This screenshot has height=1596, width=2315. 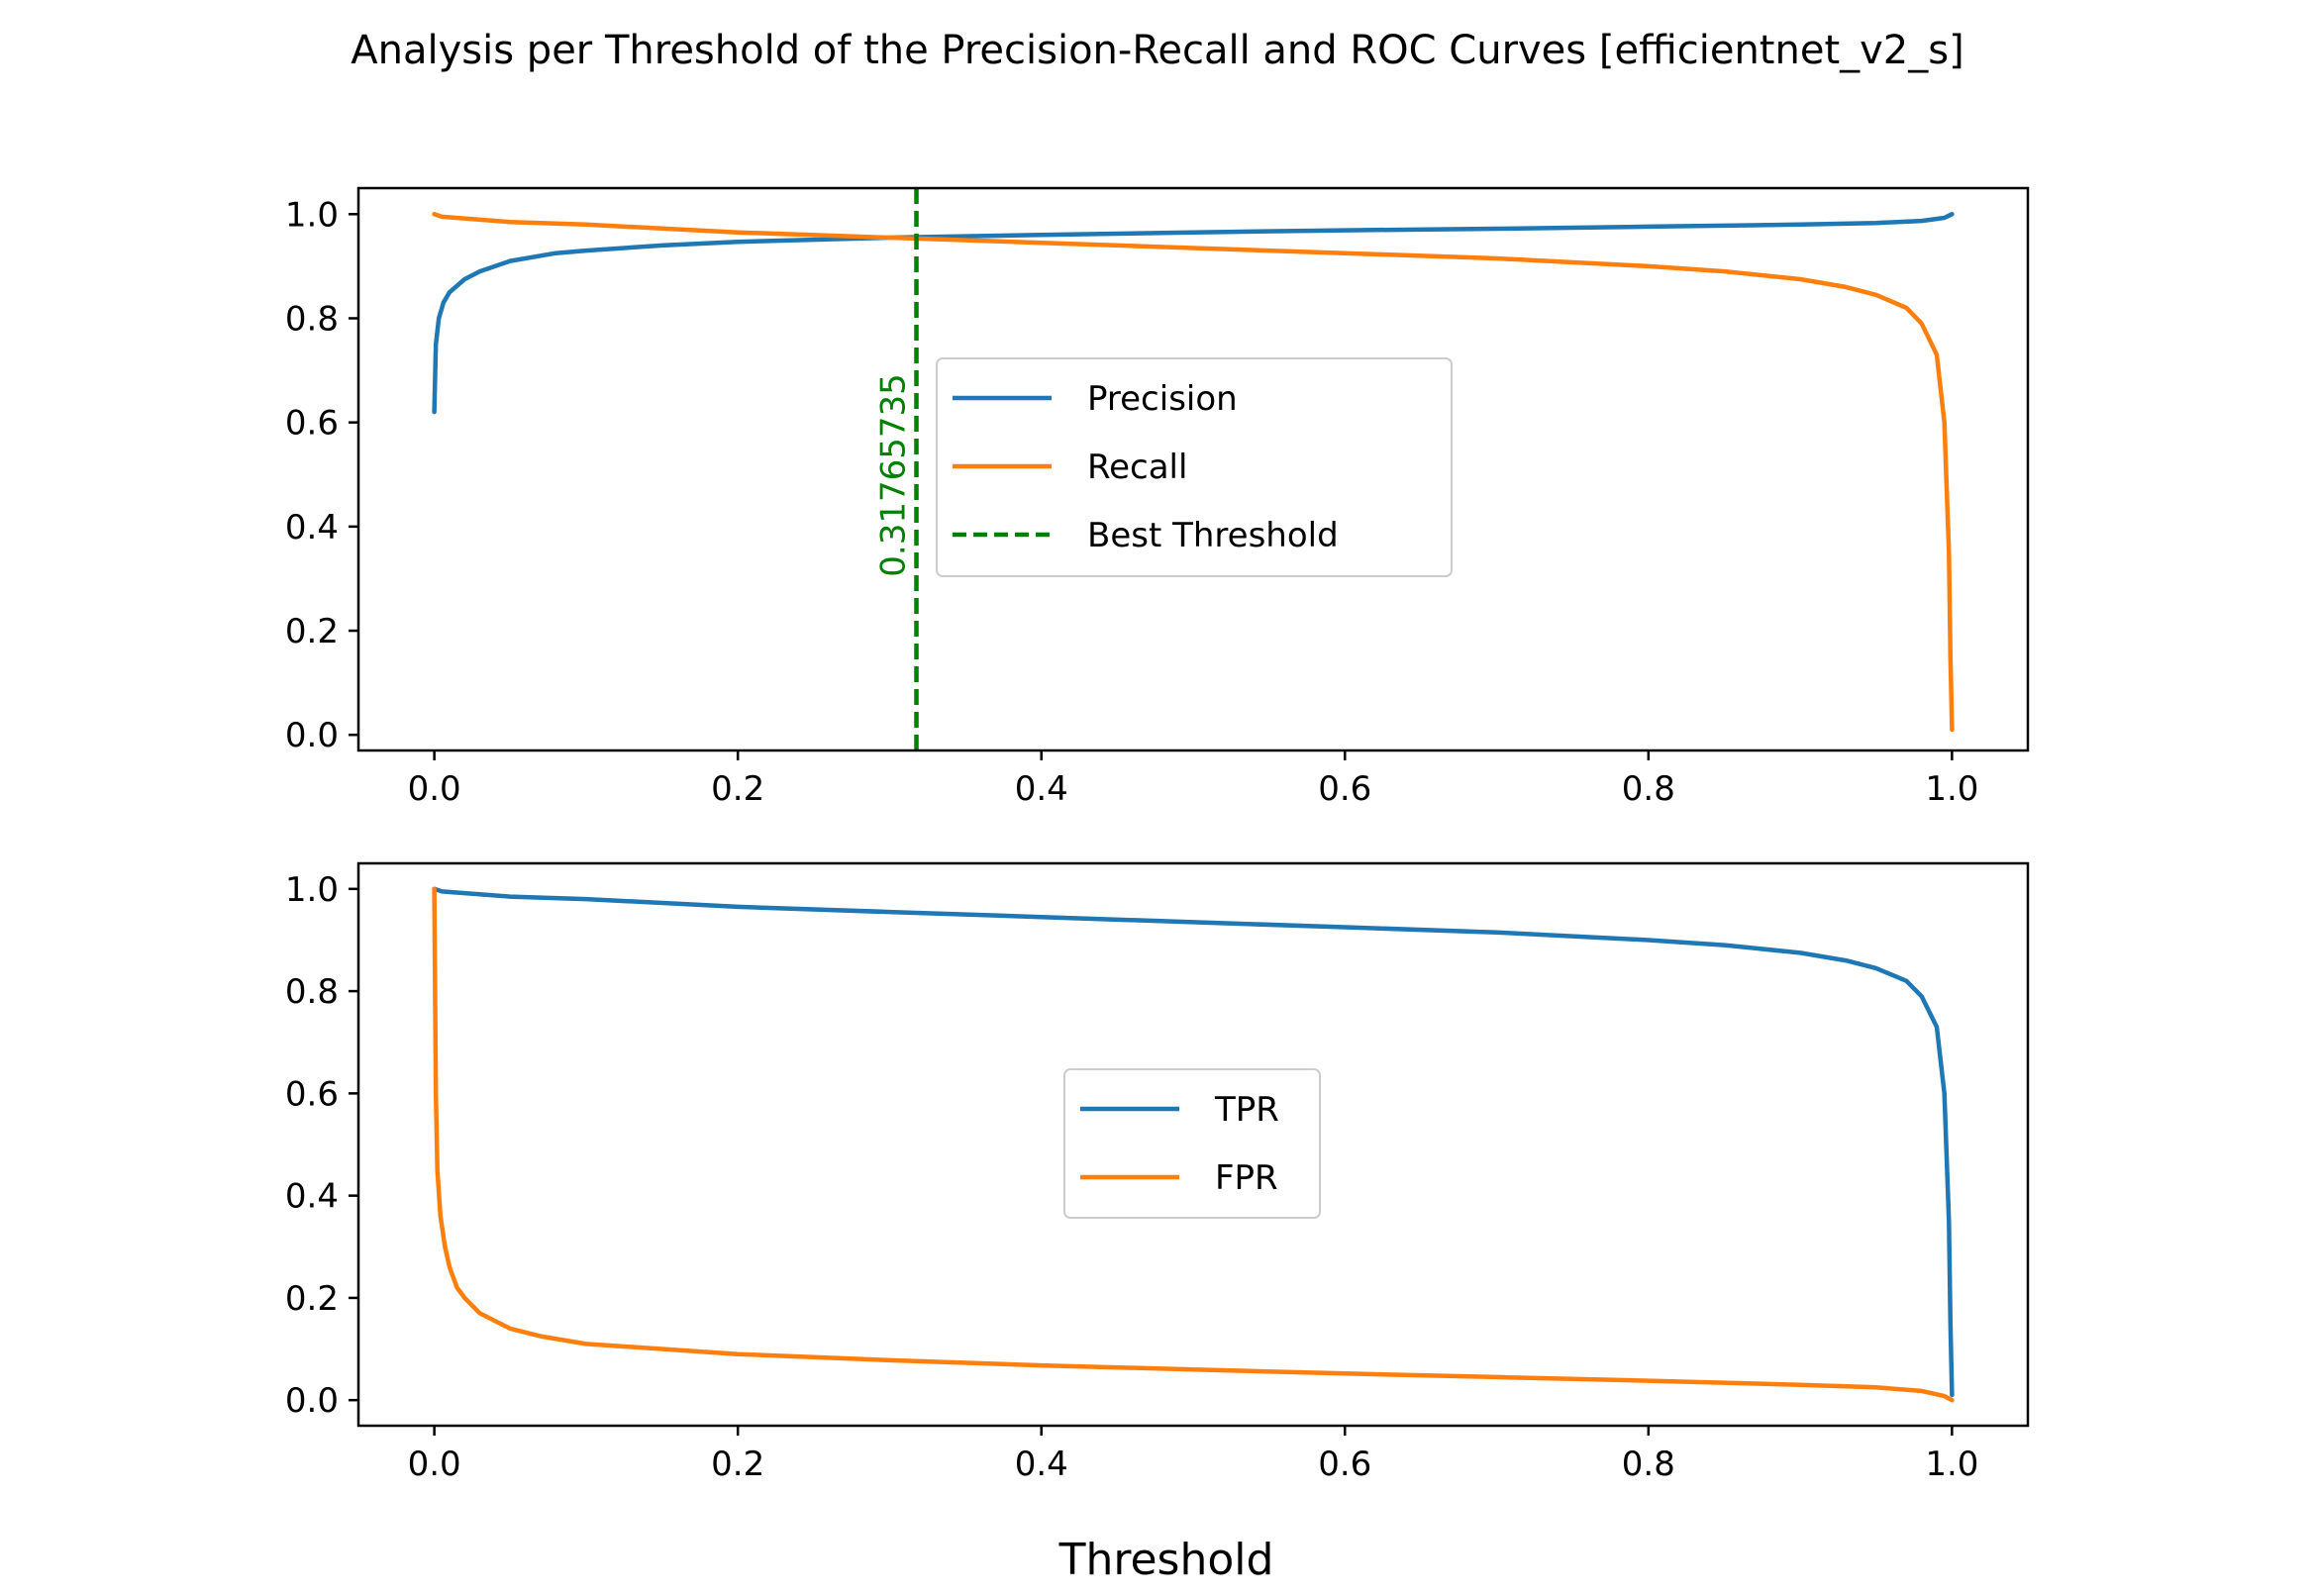 What do you see at coordinates (1162, 399) in the screenshot?
I see `legend-label-precision: Precision` at bounding box center [1162, 399].